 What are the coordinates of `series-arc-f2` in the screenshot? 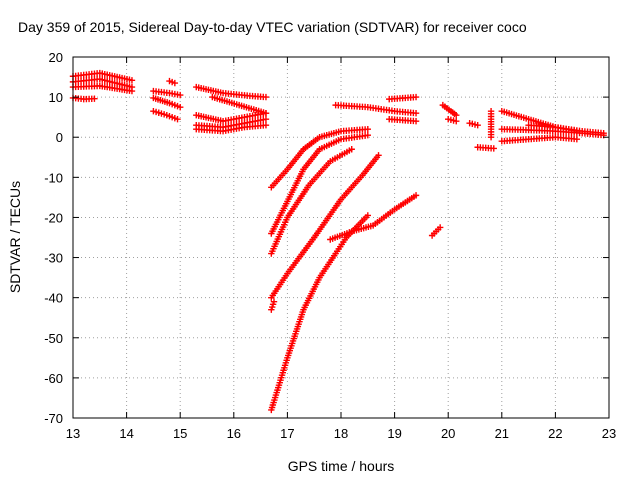 It's located at (403, 98).